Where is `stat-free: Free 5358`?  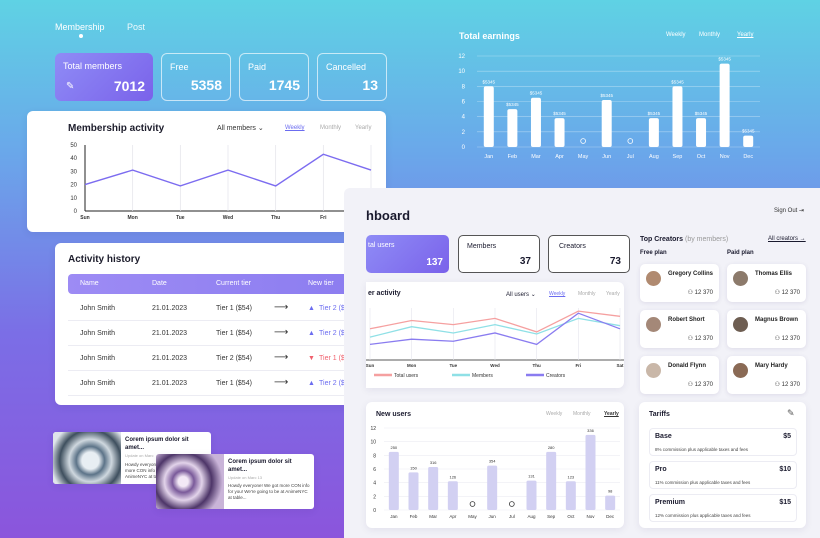 stat-free: Free 5358 is located at coordinates (196, 77).